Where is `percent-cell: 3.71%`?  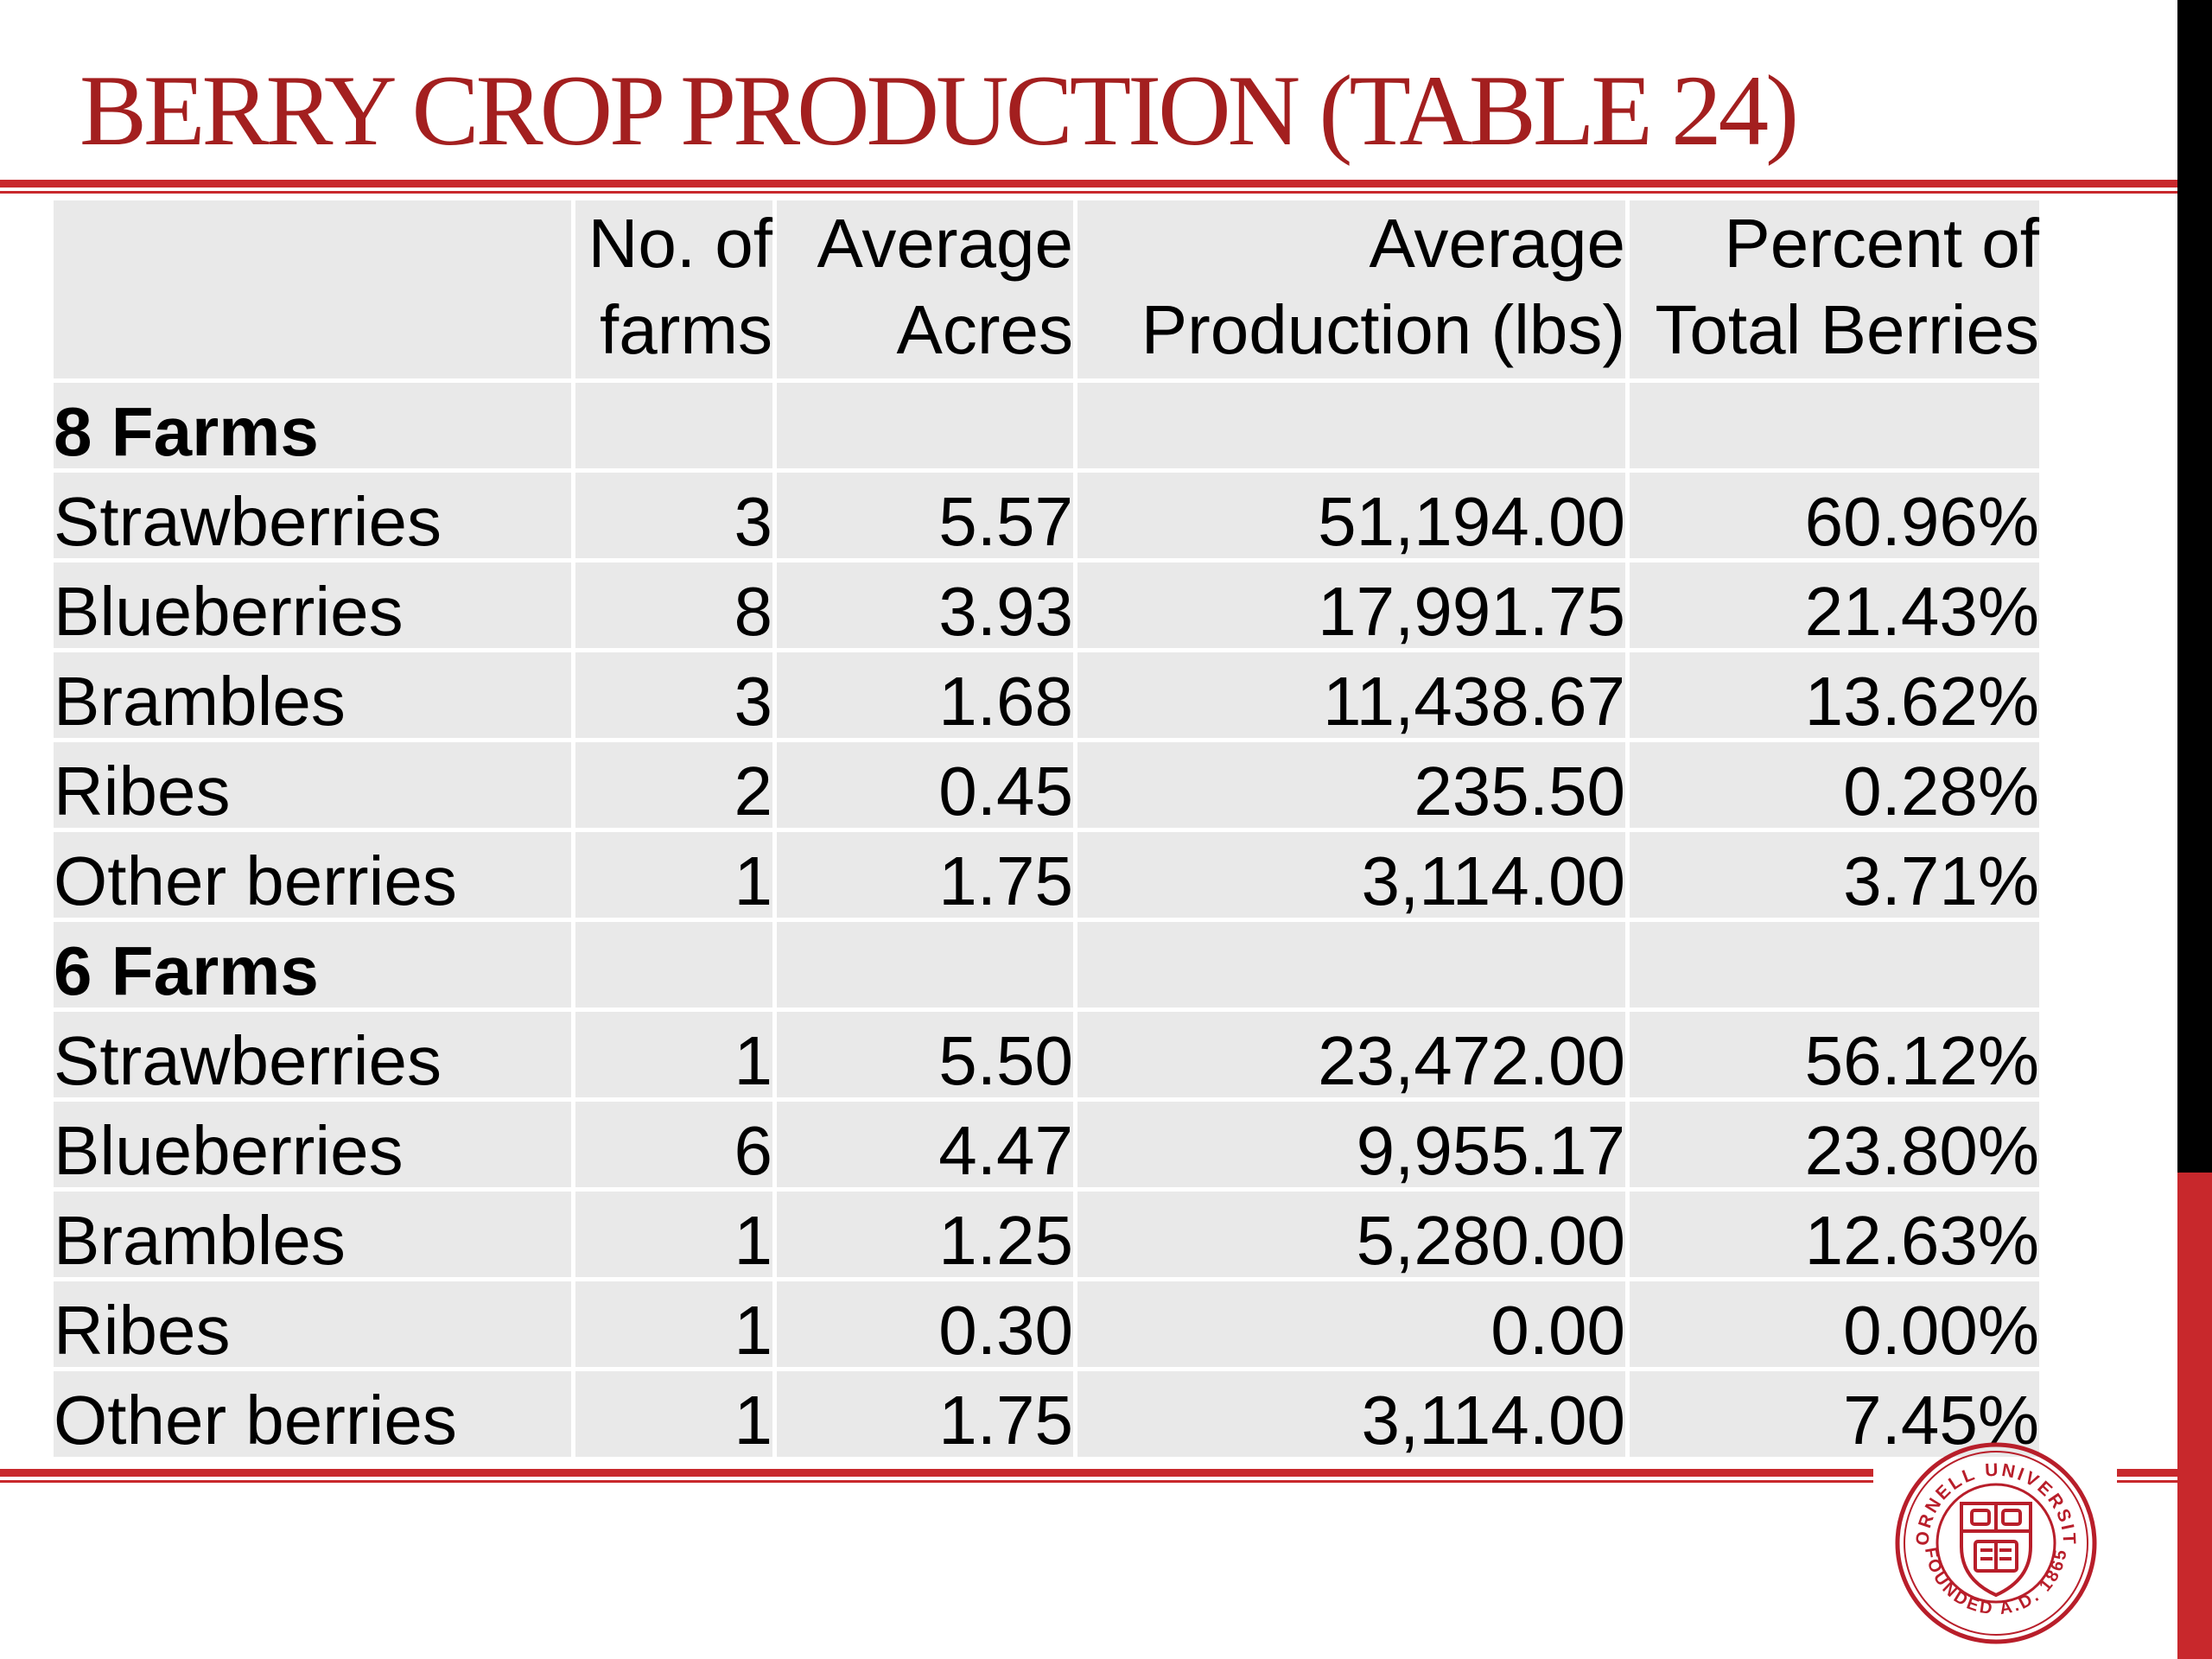 percent-cell: 3.71% is located at coordinates (1835, 875).